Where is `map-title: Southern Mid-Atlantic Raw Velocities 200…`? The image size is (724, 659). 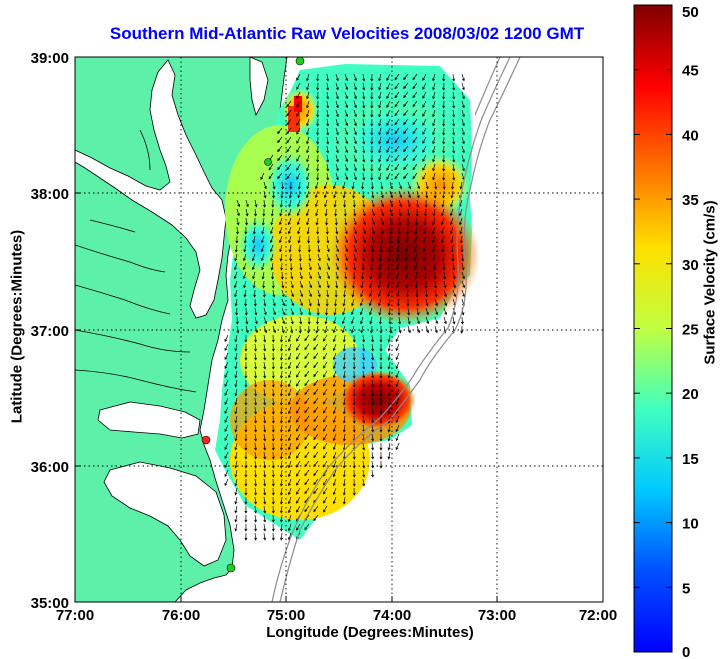
map-title: Southern Mid-Atlantic Raw Velocities 200… is located at coordinates (347, 33).